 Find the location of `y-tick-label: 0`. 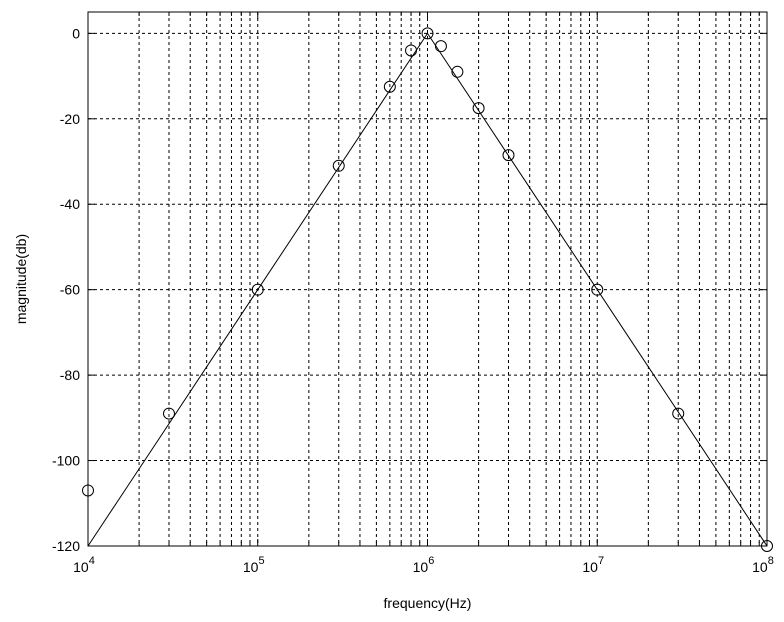

y-tick-label: 0 is located at coordinates (76, 33).